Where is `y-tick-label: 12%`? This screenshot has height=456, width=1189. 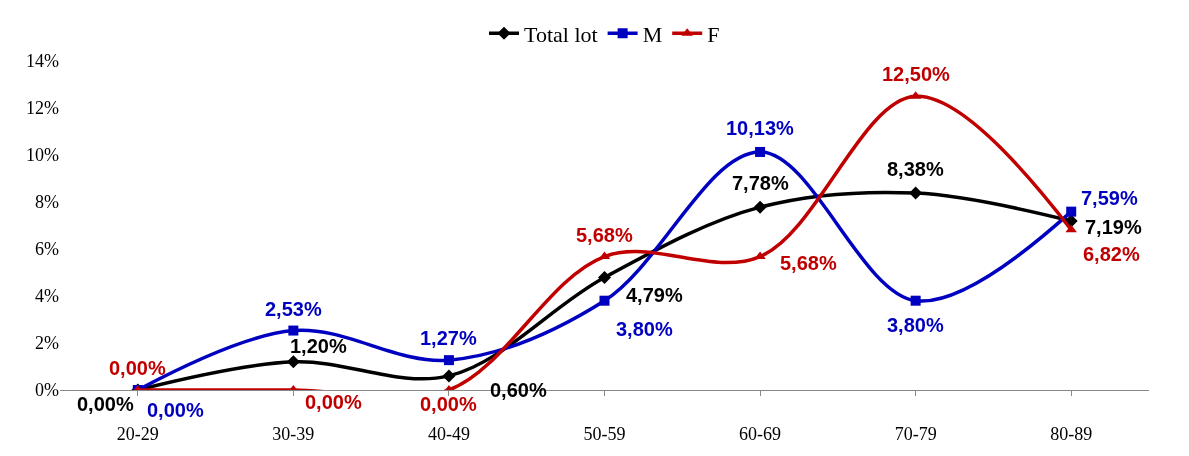
y-tick-label: 12% is located at coordinates (42, 108).